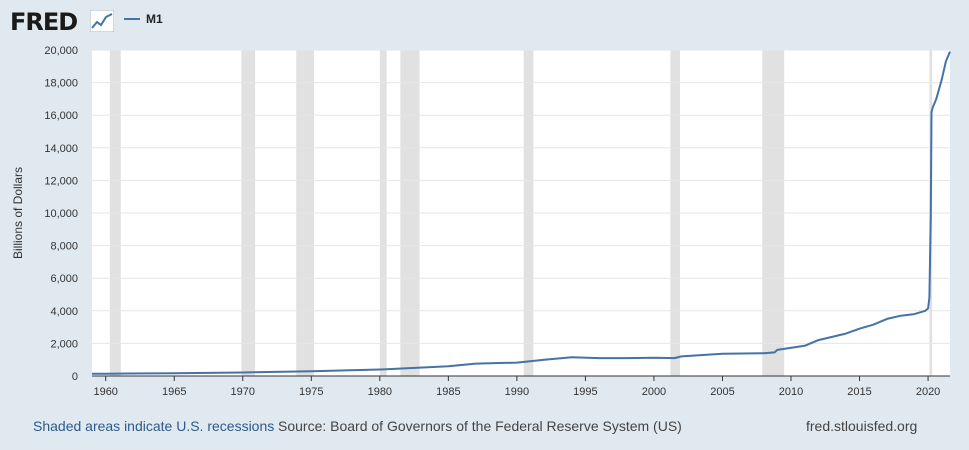 This screenshot has height=450, width=969. Describe the element at coordinates (243, 392) in the screenshot. I see `x-tick-label: 1970` at that location.